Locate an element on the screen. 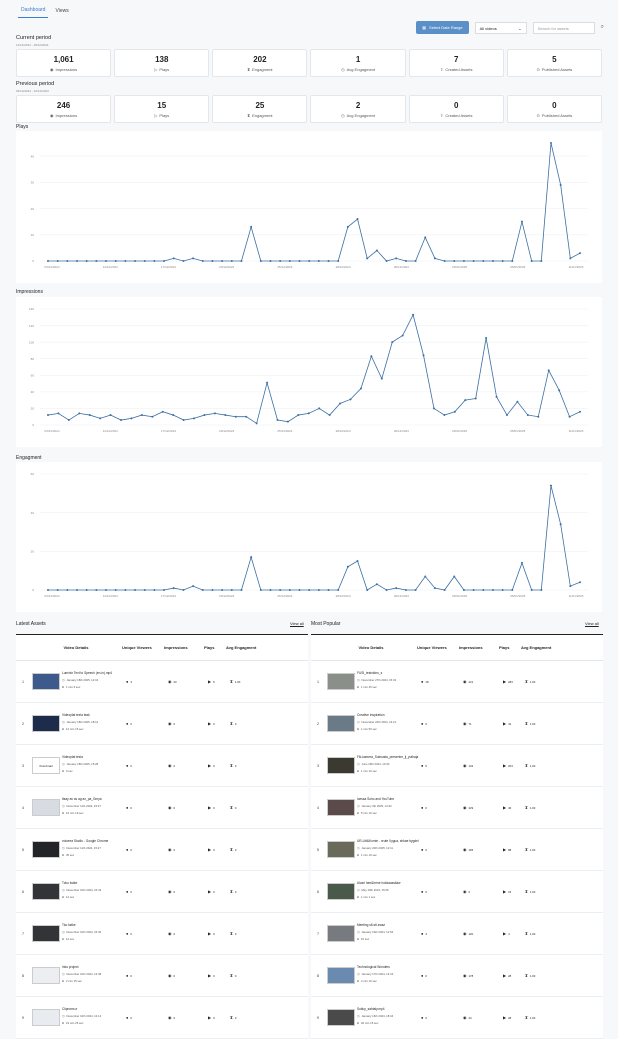  select-date-range-button: ▦ Select Date Range is located at coordinates (442, 27).